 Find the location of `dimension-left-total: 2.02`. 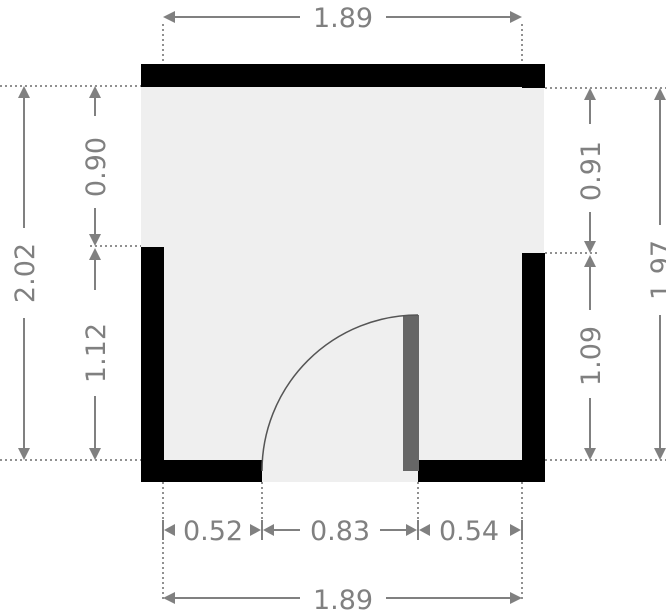

dimension-left-total: 2.02 is located at coordinates (25, 273).